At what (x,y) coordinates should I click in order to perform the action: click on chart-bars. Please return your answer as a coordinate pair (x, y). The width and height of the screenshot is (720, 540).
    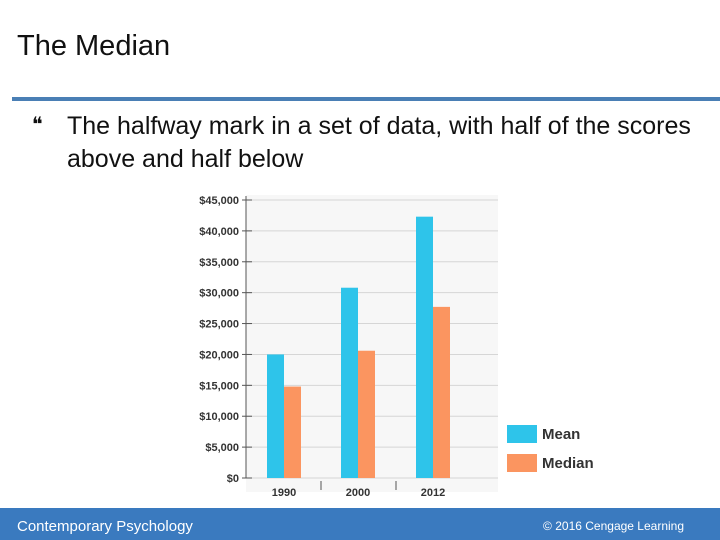
    Looking at the image, I should click on (358, 347).